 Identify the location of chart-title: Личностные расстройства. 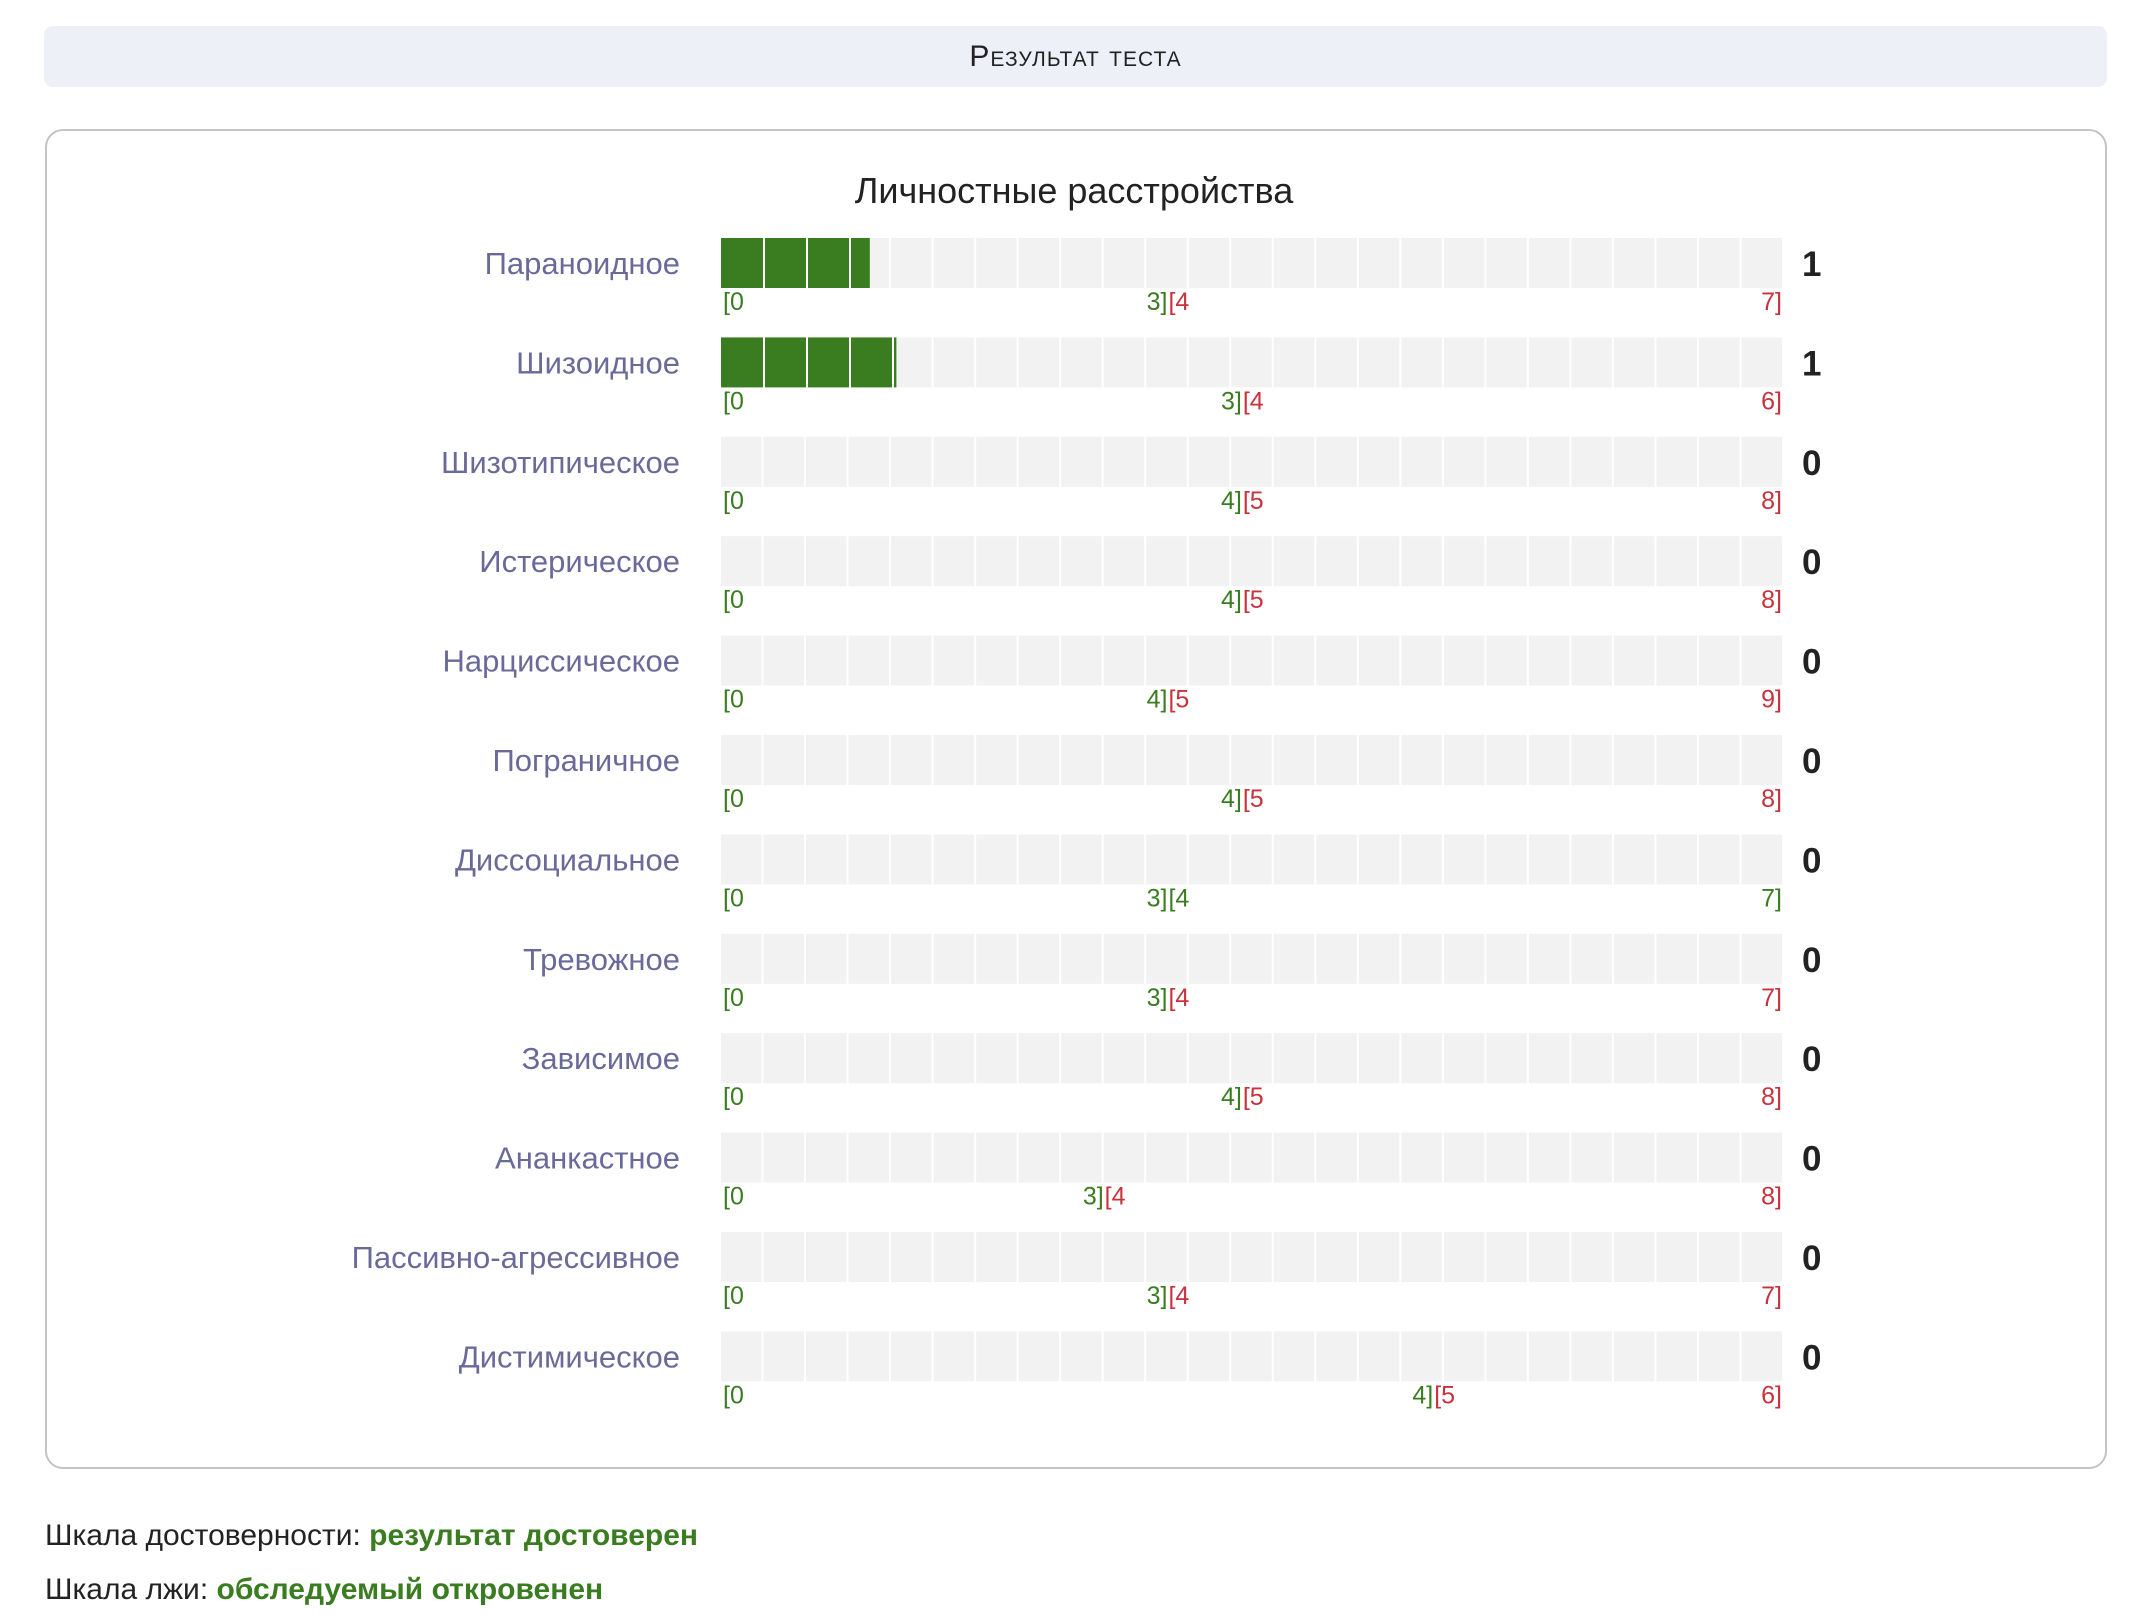
(1074, 190).